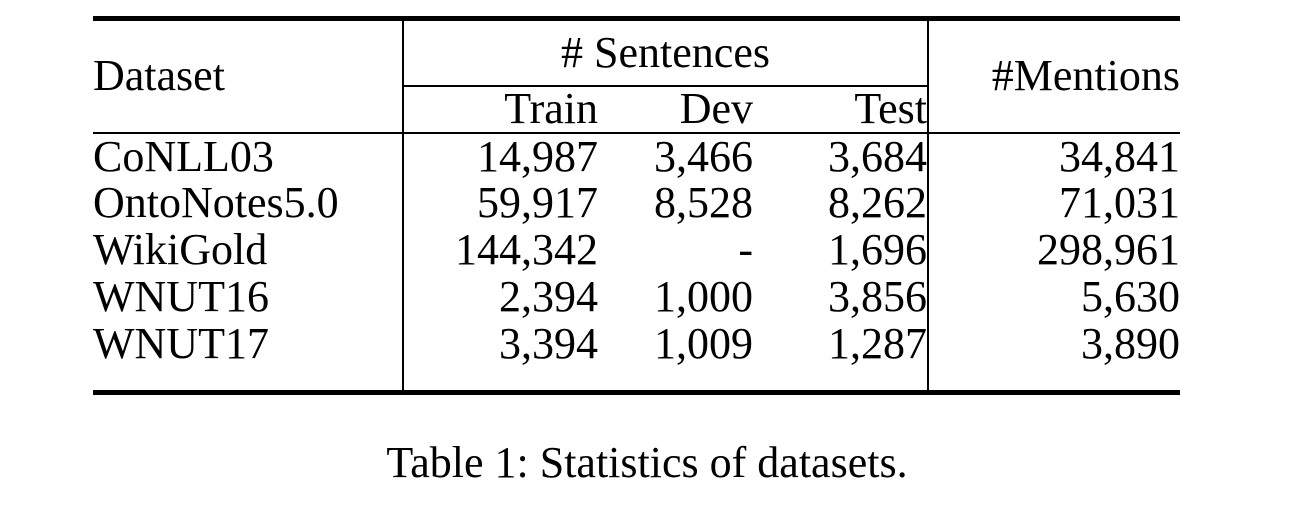  I want to click on column-header-train: Train, so click(500, 109).